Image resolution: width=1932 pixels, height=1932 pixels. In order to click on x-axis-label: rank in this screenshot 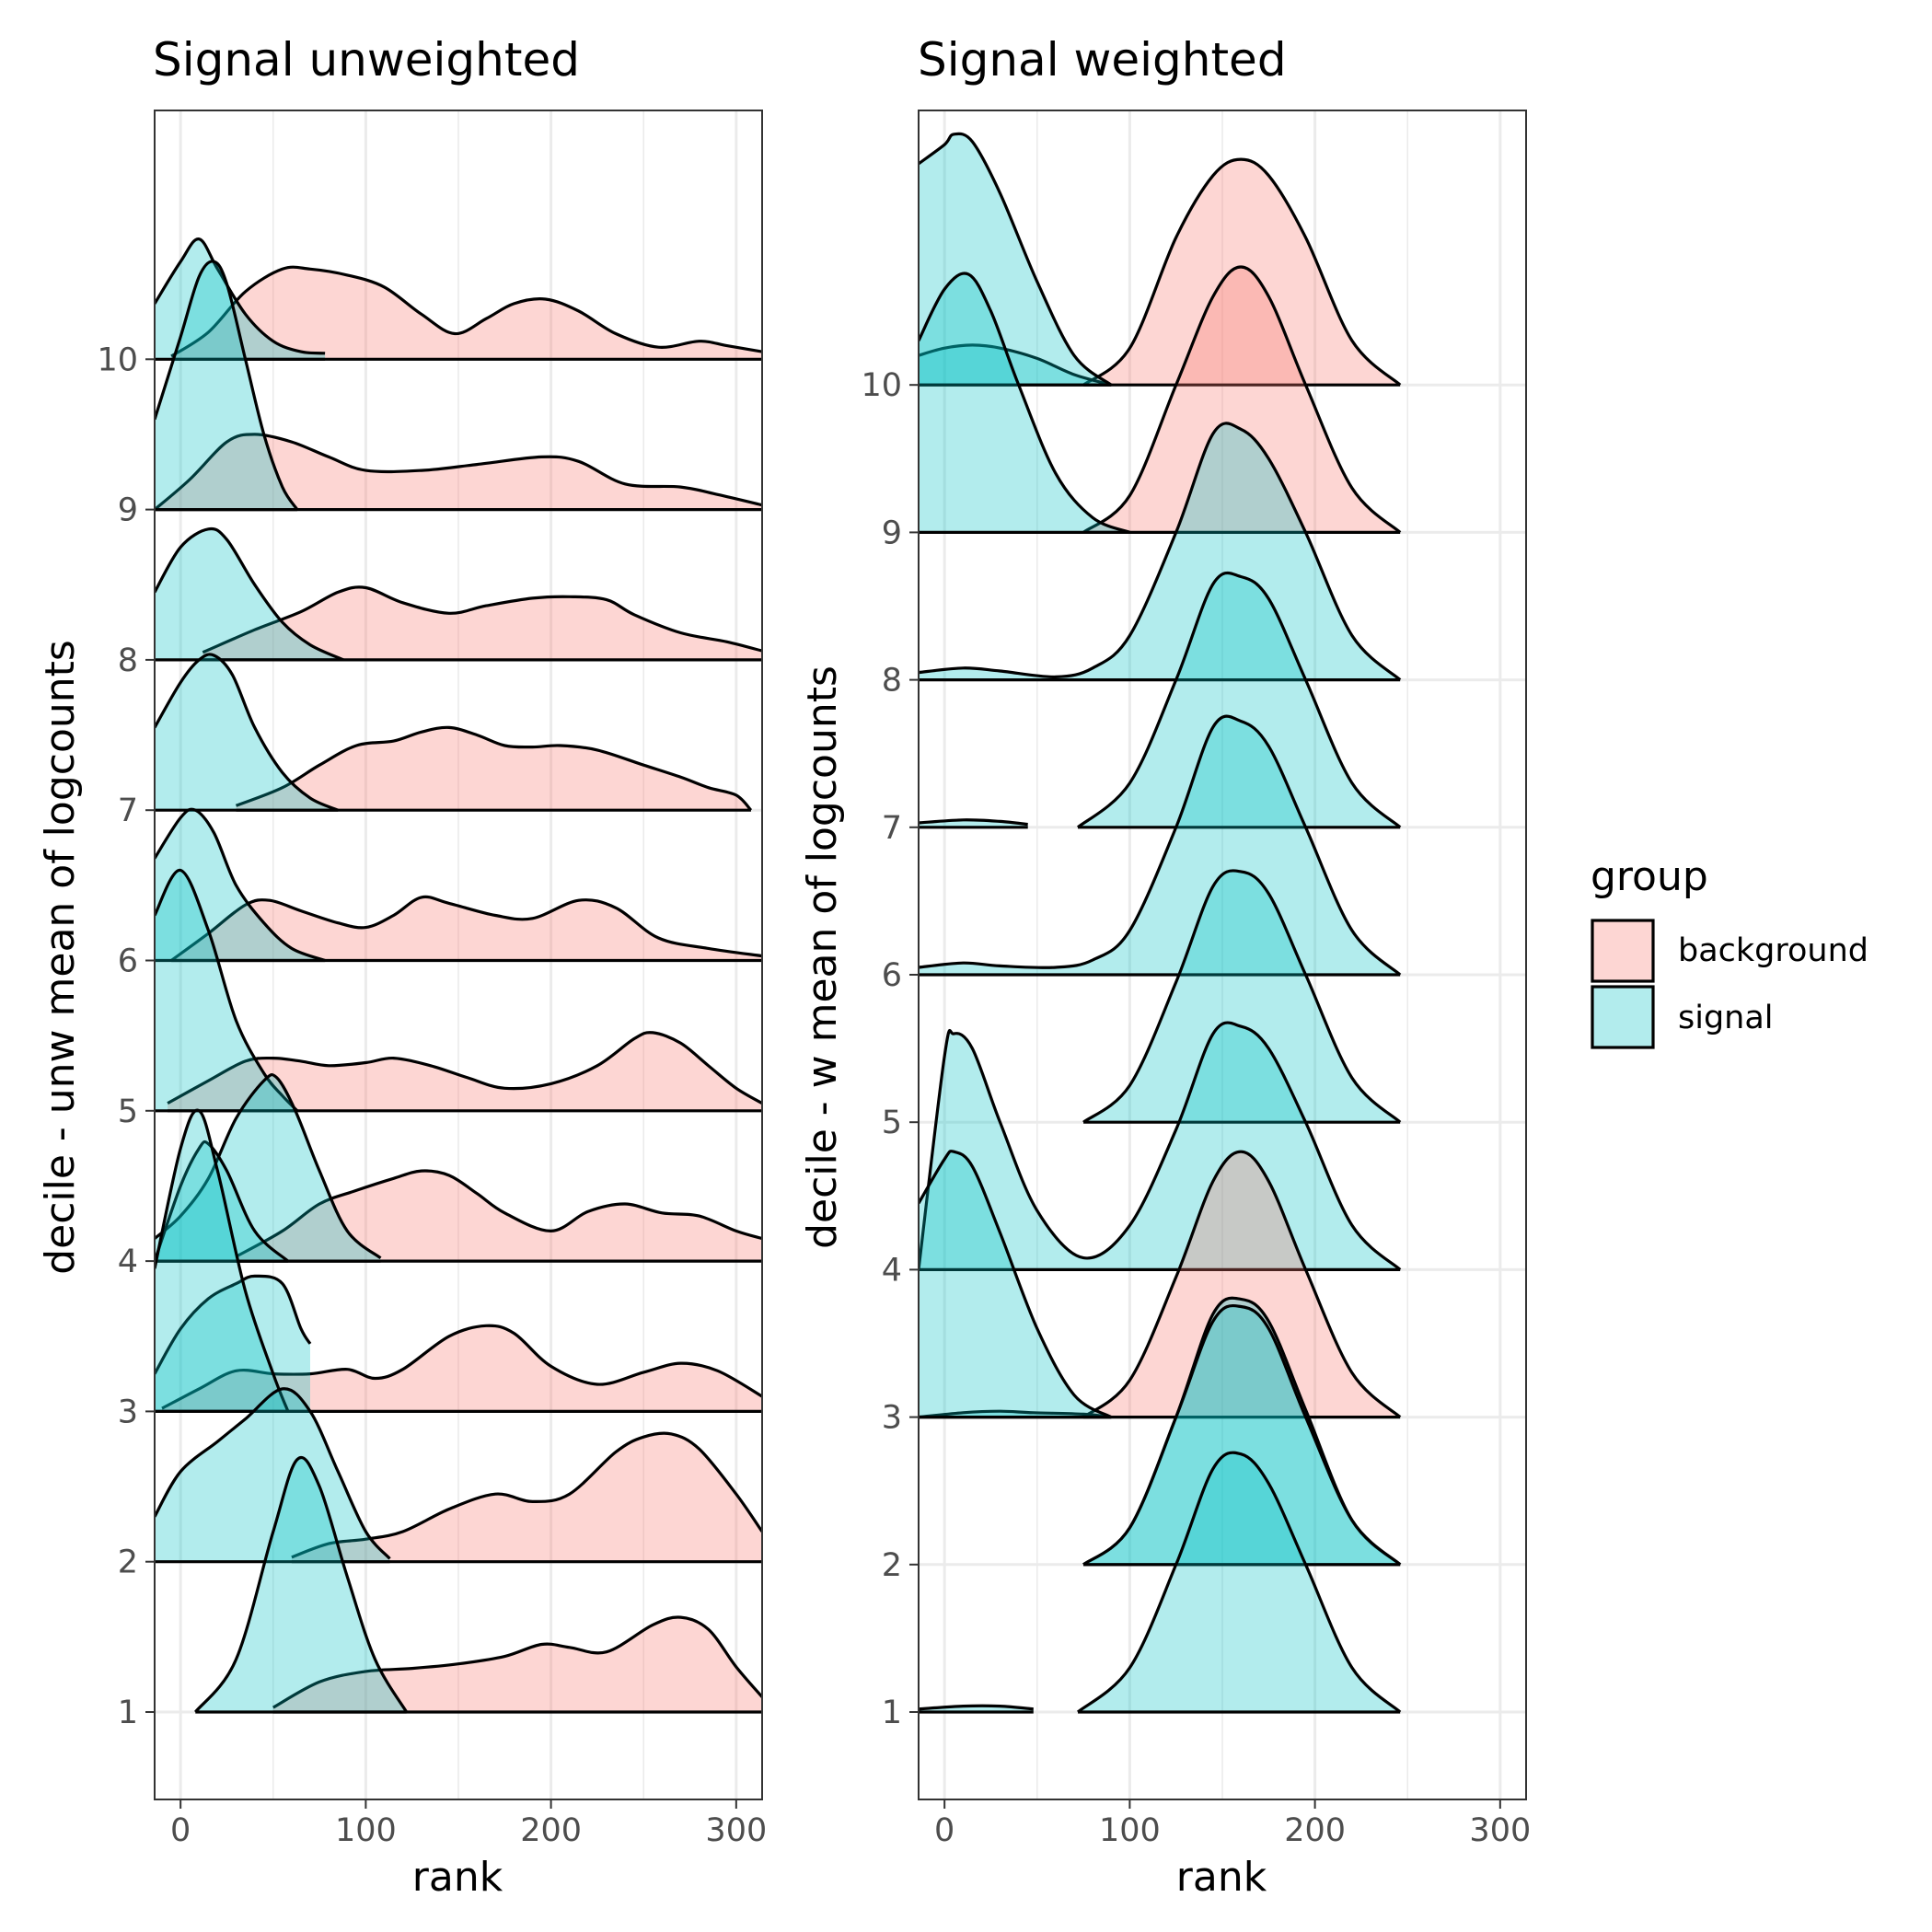, I will do `click(458, 1878)`.